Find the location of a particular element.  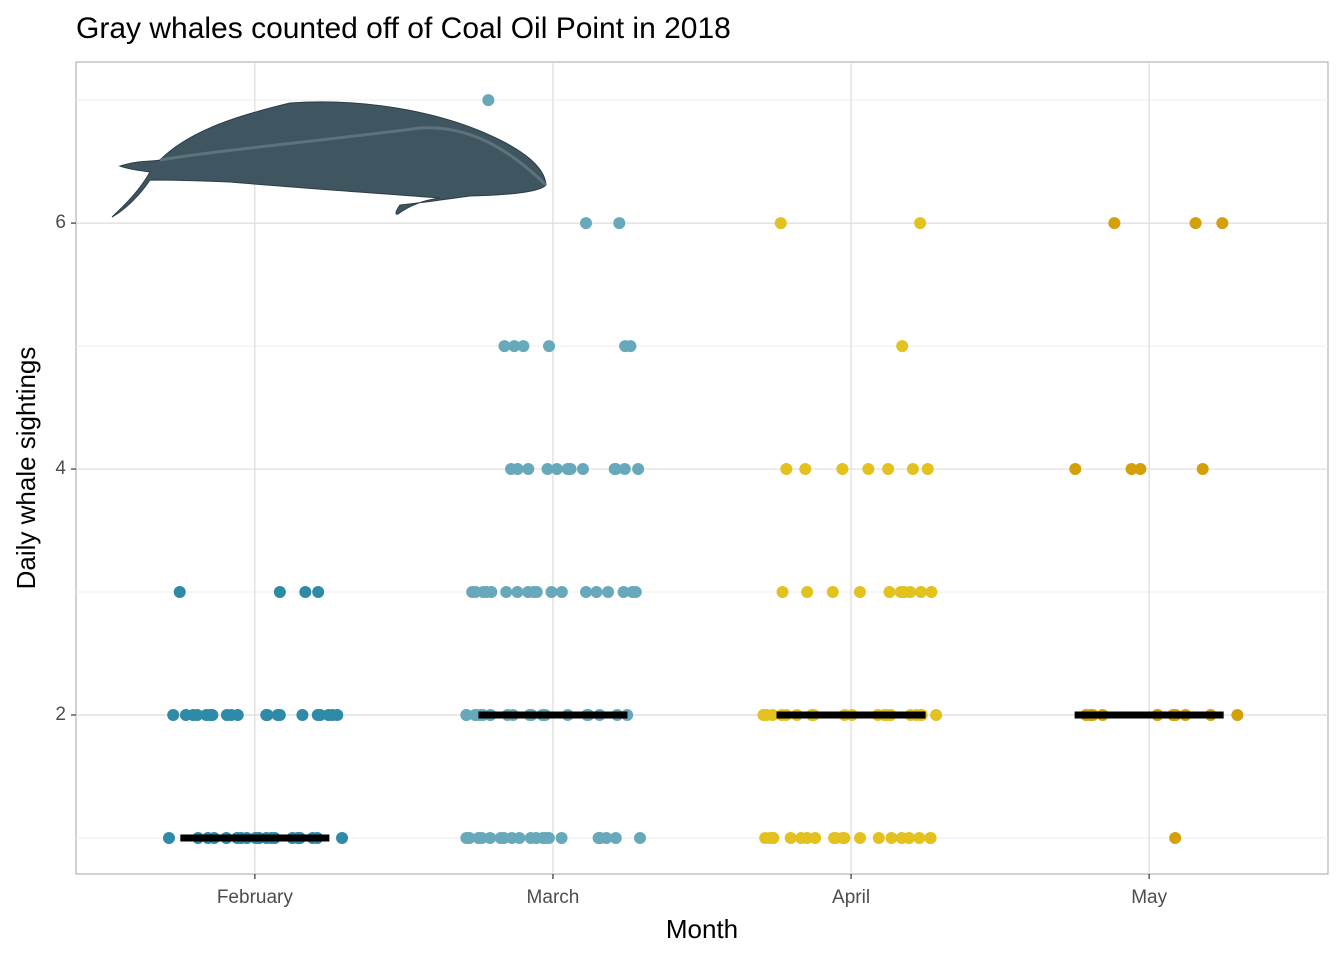

x-tick-label: February is located at coordinates (255, 897).